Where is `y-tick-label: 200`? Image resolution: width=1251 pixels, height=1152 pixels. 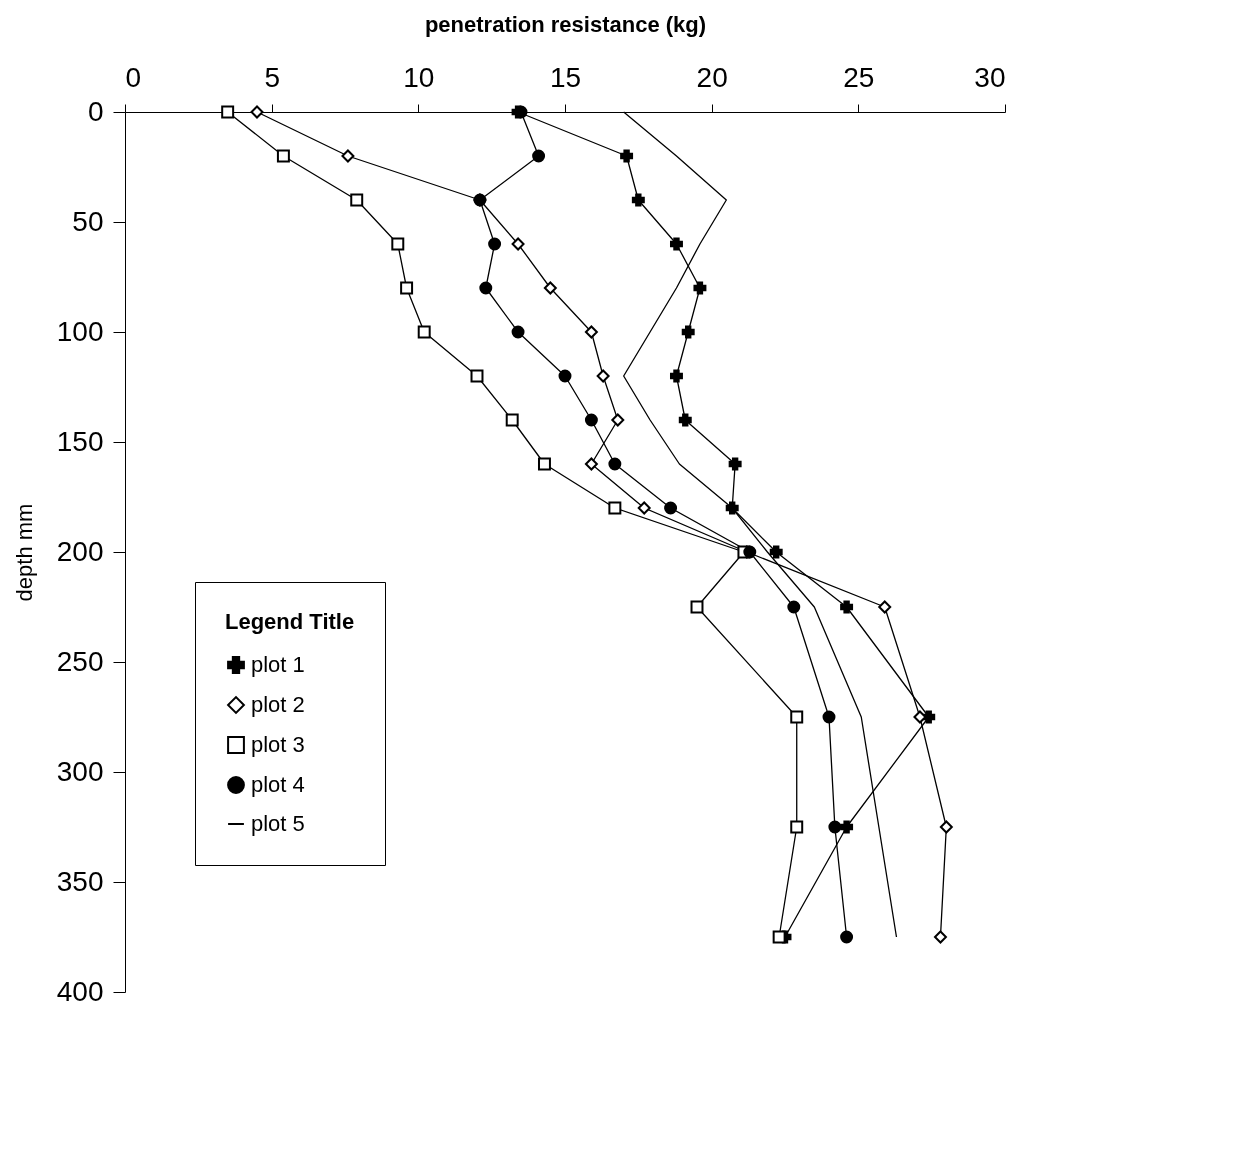 y-tick-label: 200 is located at coordinates (80, 551).